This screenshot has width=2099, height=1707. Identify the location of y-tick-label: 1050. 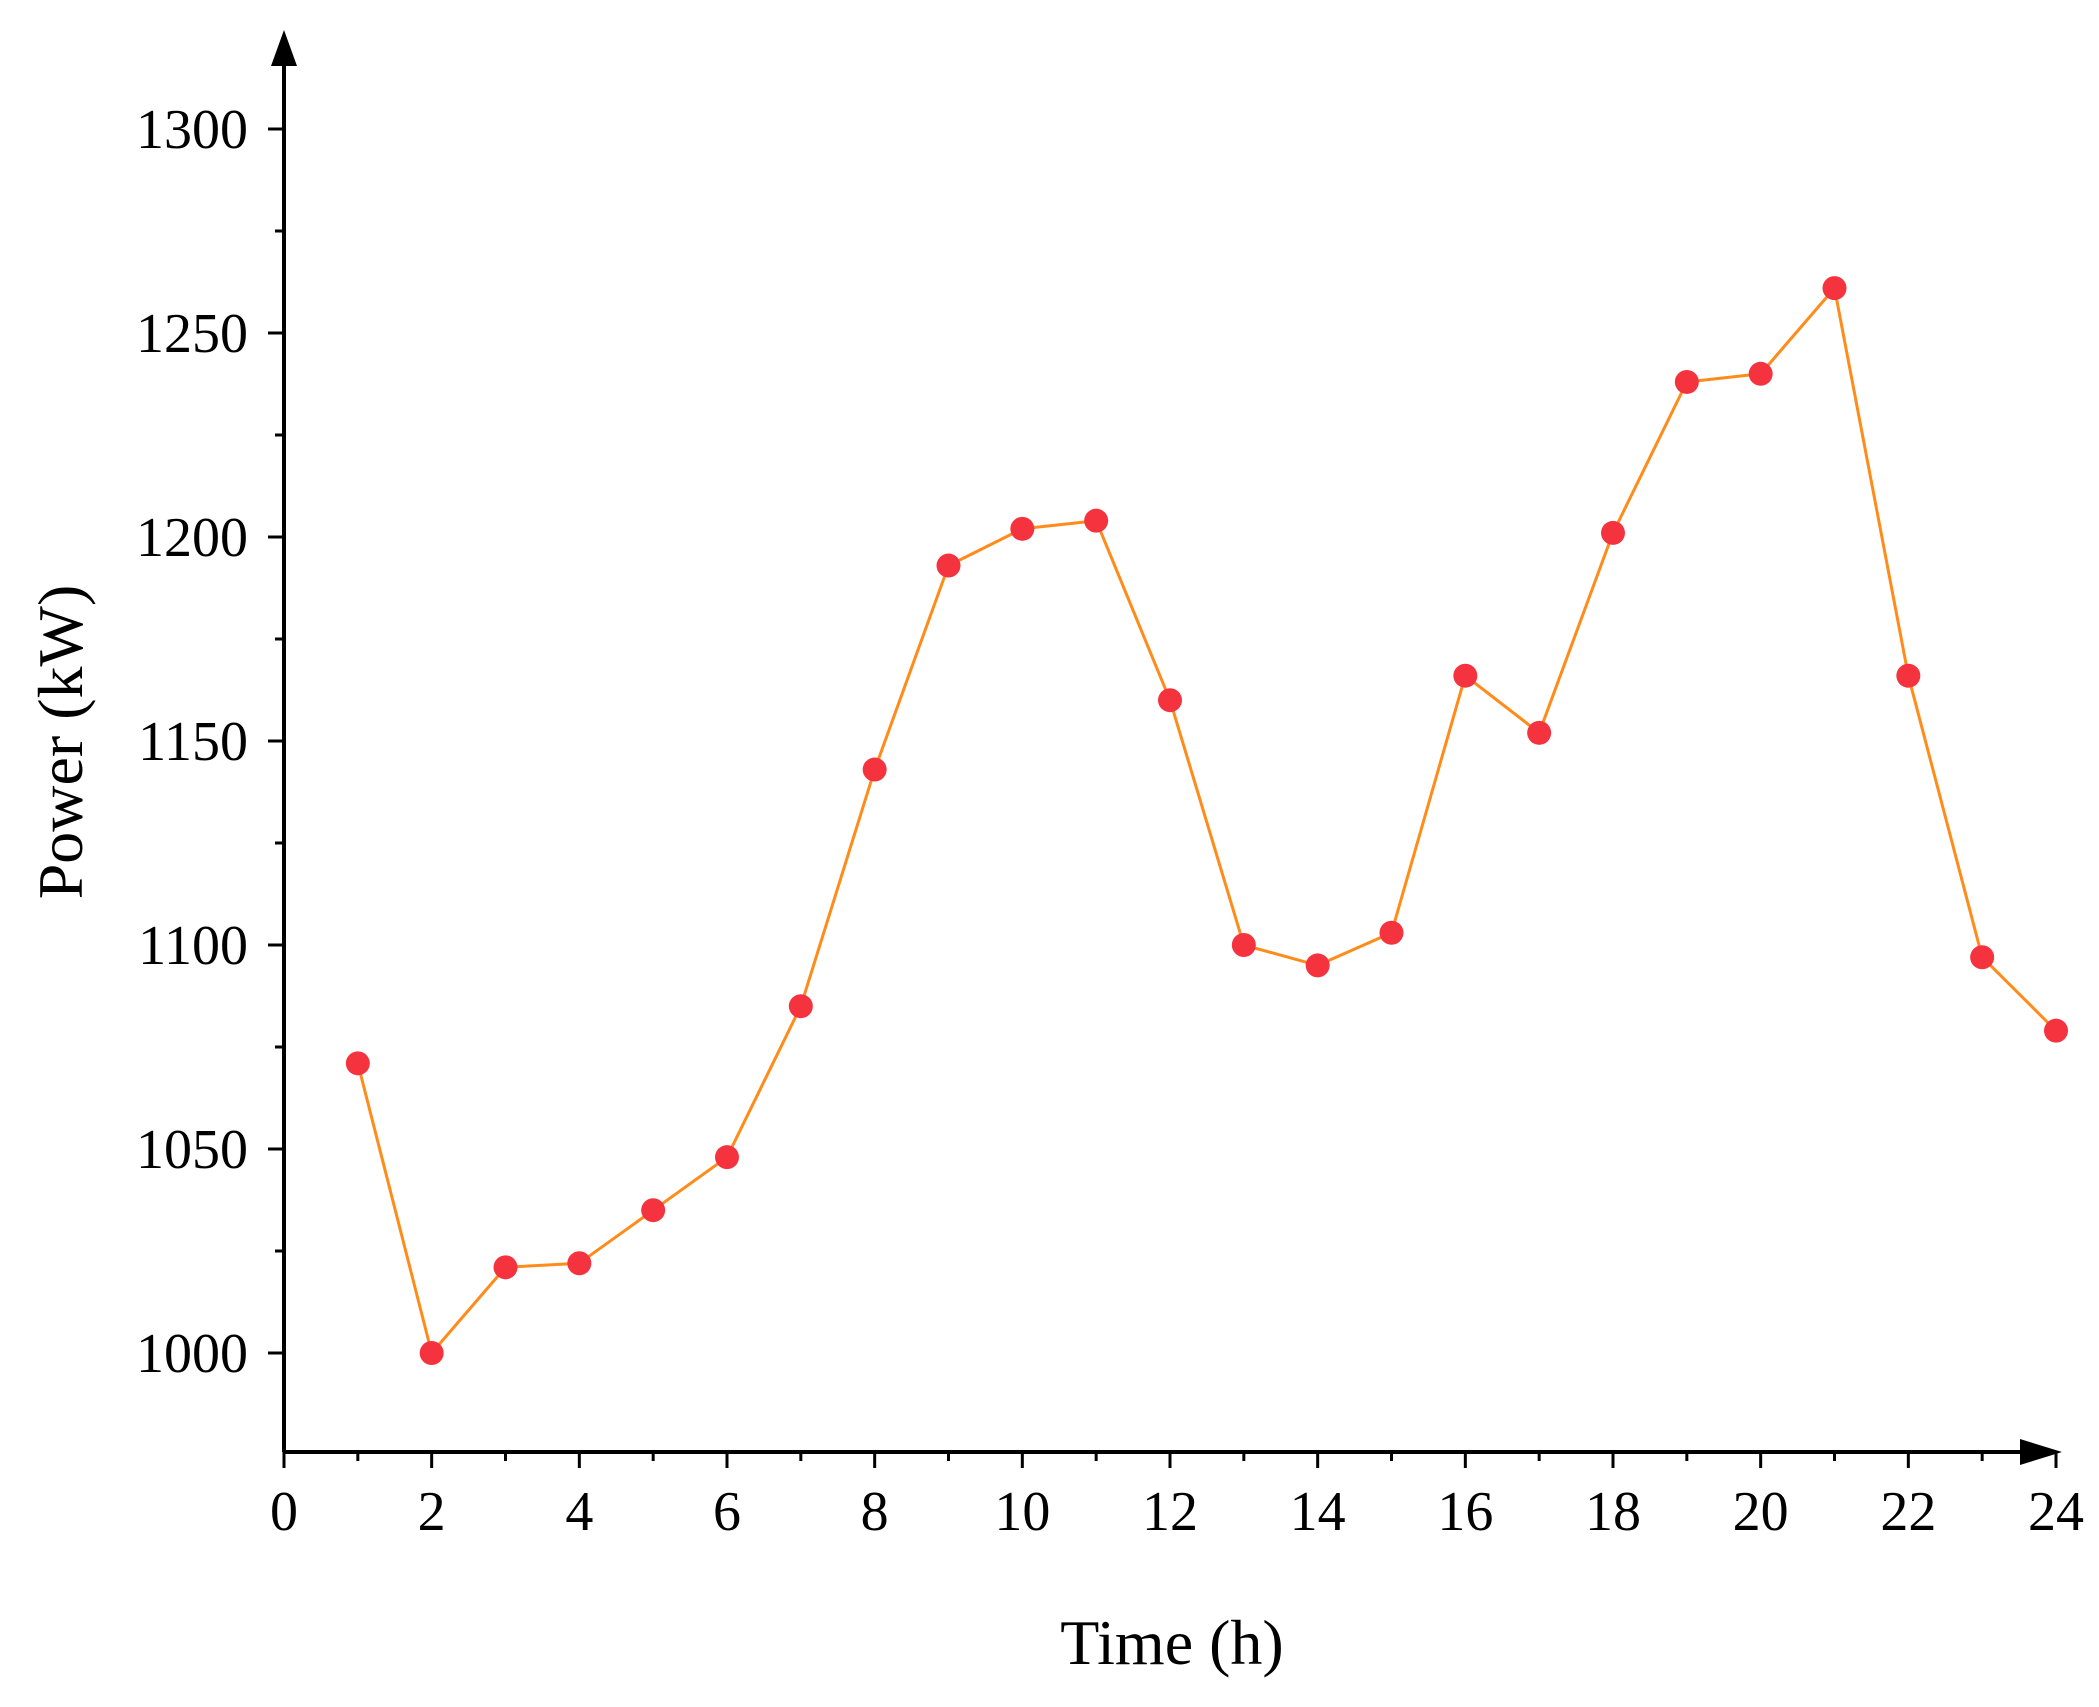
(192, 1150).